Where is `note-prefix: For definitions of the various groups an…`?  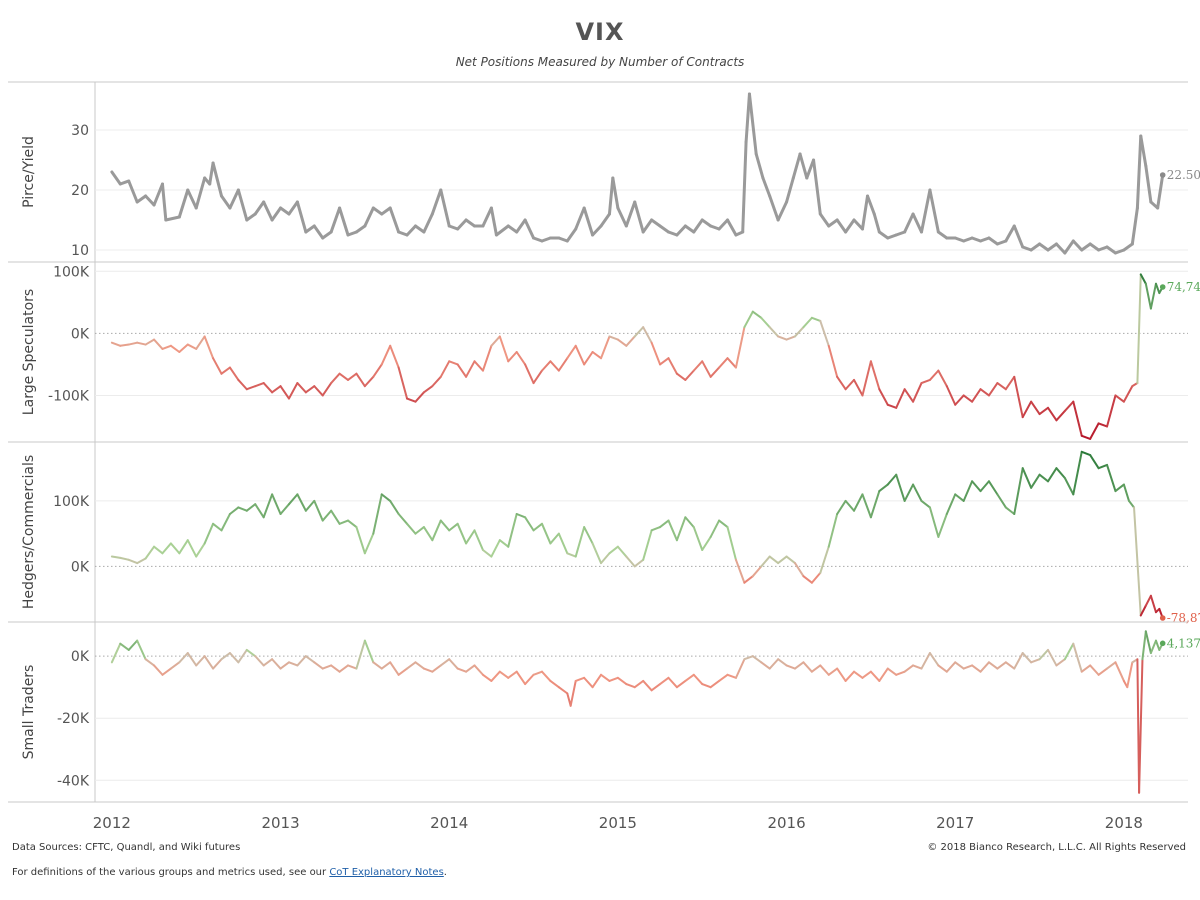
note-prefix: For definitions of the various groups an… is located at coordinates (171, 872).